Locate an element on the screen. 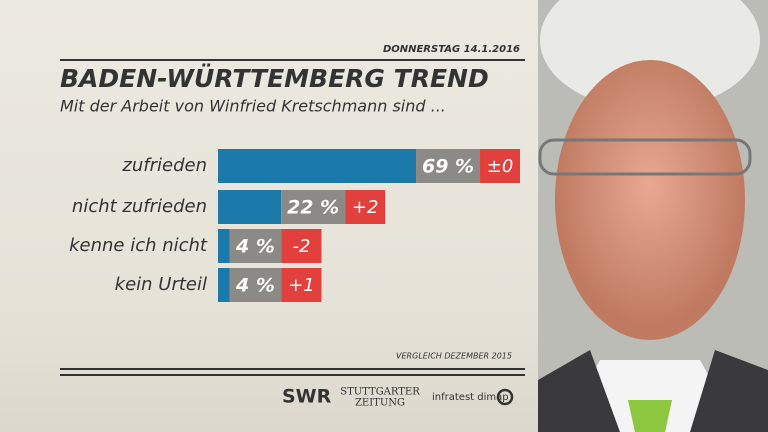  logo: SWR is located at coordinates (307, 397).